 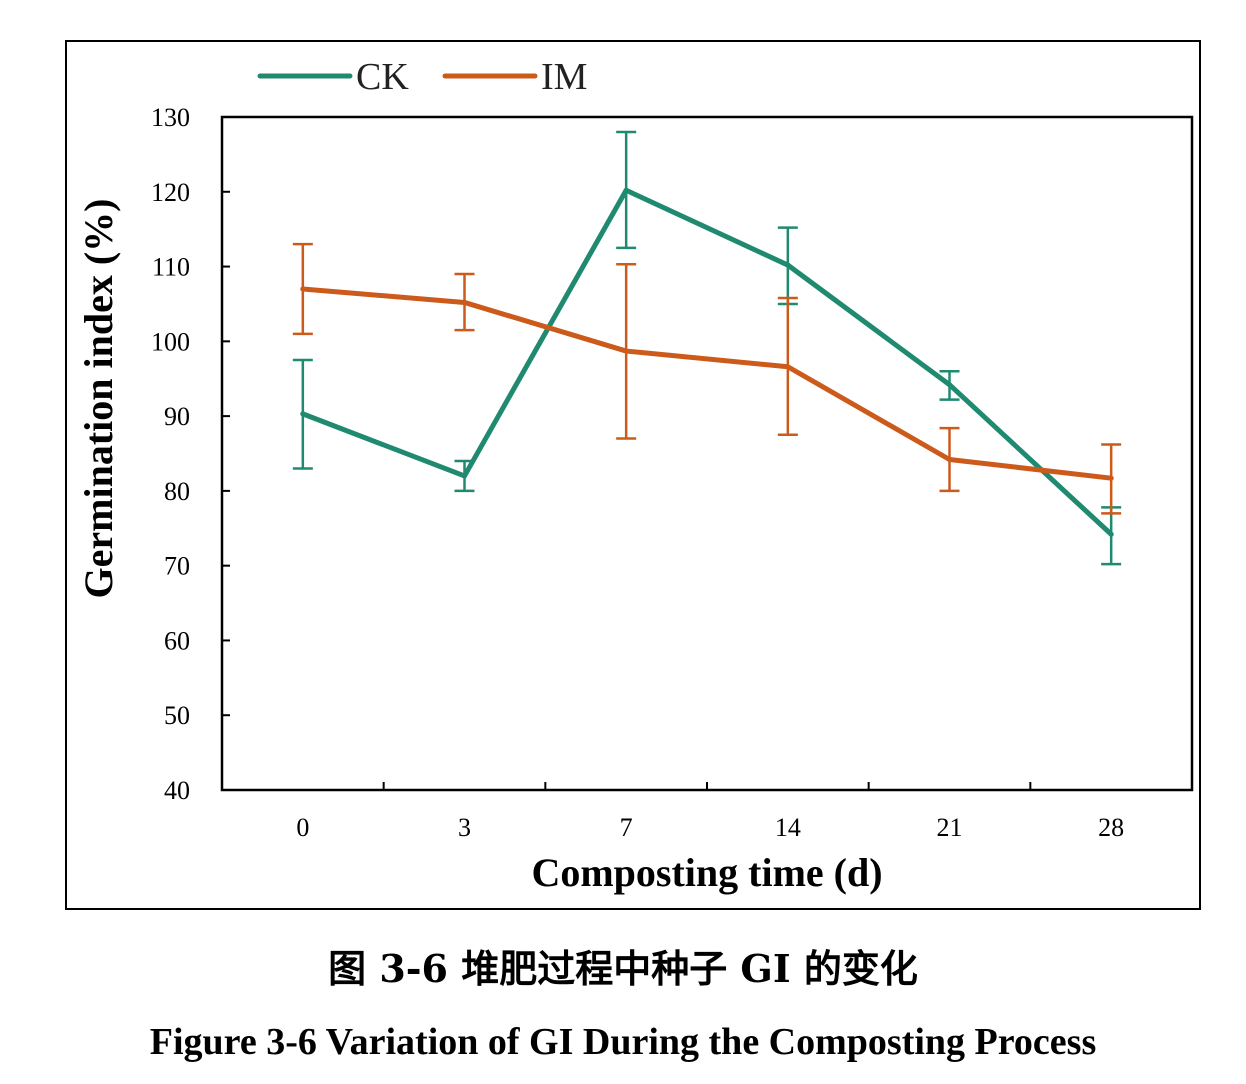 What do you see at coordinates (177, 416) in the screenshot?
I see `y-tick-label: 90` at bounding box center [177, 416].